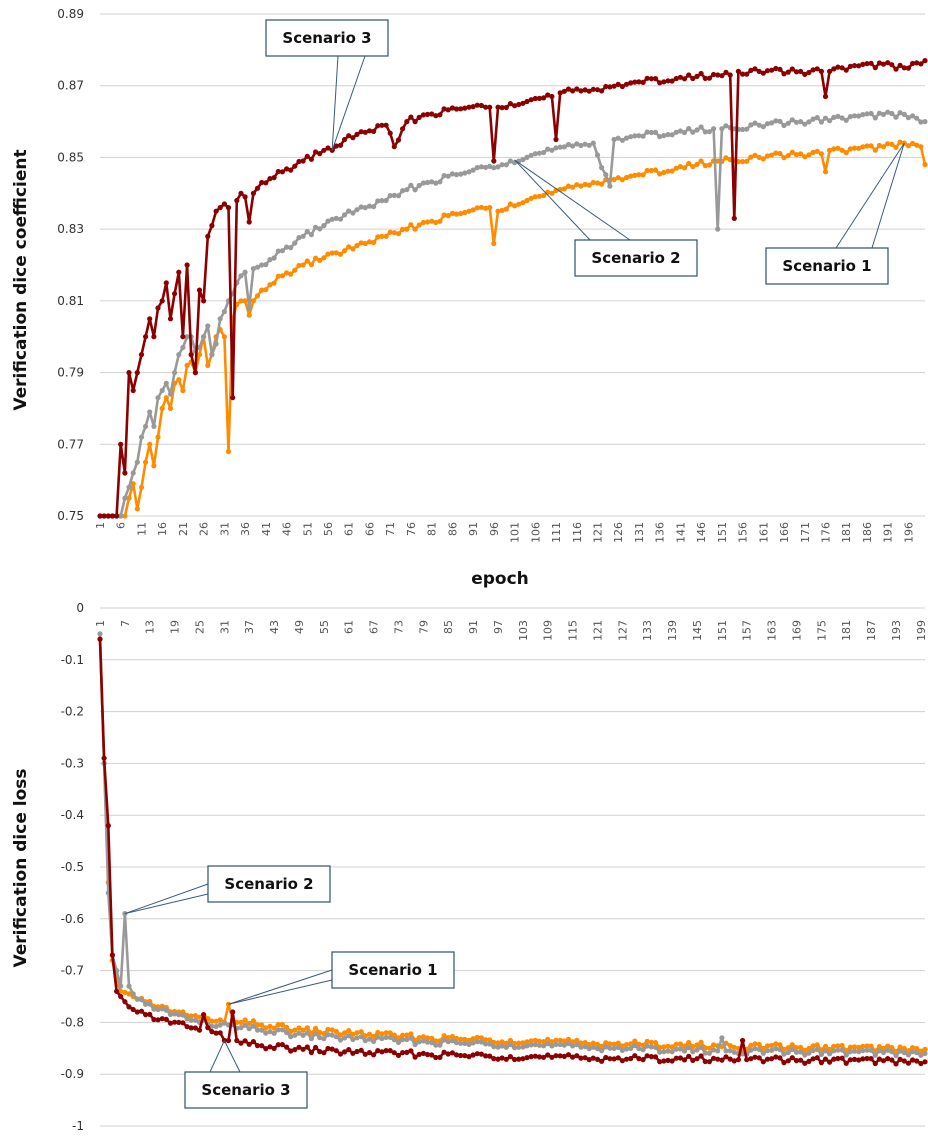 The height and width of the screenshot is (1136, 928). Describe the element at coordinates (660, 532) in the screenshot. I see `x-tick-label: 136` at that location.